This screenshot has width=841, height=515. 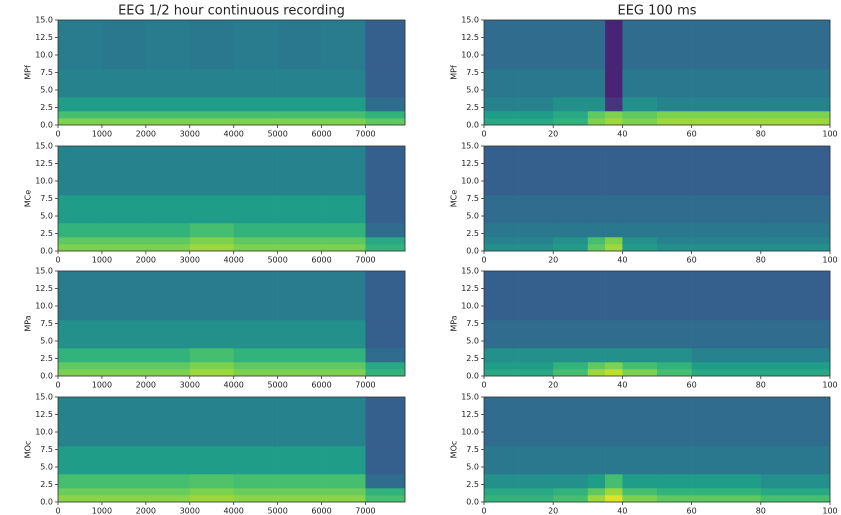 I want to click on x-tick-label: 80, so click(x=761, y=385).